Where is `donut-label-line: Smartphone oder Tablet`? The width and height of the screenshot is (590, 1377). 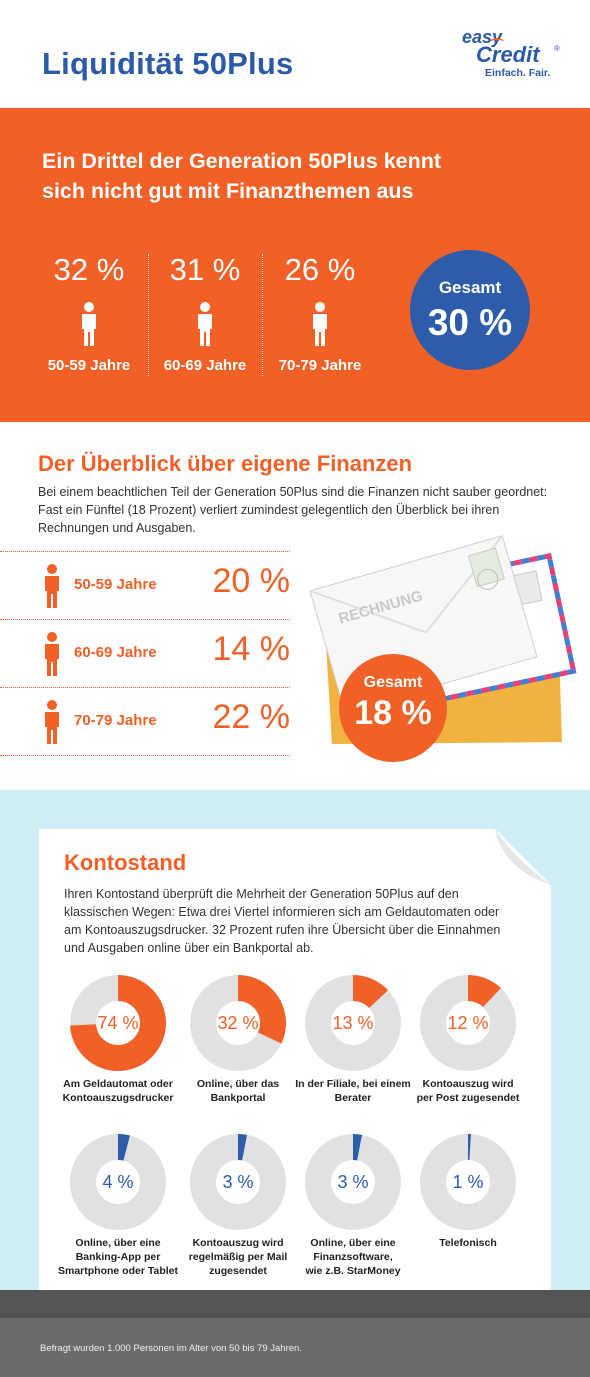 donut-label-line: Smartphone oder Tablet is located at coordinates (118, 1271).